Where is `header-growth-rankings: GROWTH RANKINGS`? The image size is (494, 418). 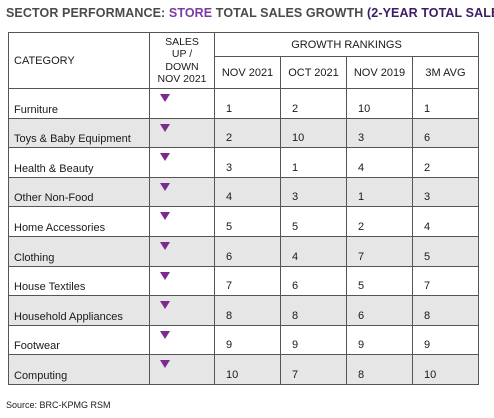 header-growth-rankings: GROWTH RANKINGS is located at coordinates (346, 44).